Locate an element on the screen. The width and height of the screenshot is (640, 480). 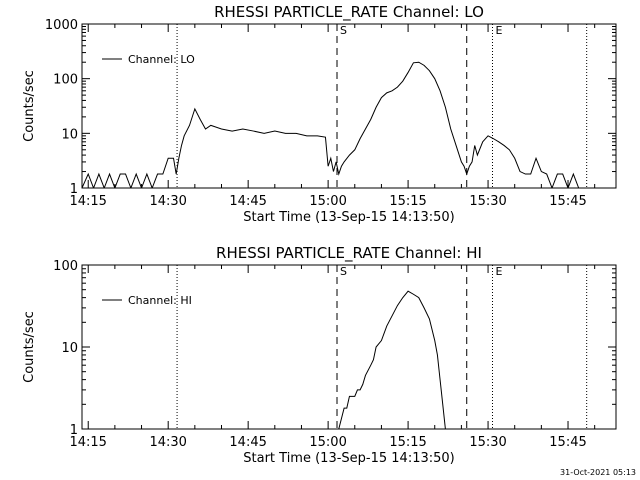
legend-label: Channel: LO is located at coordinates (161, 59).